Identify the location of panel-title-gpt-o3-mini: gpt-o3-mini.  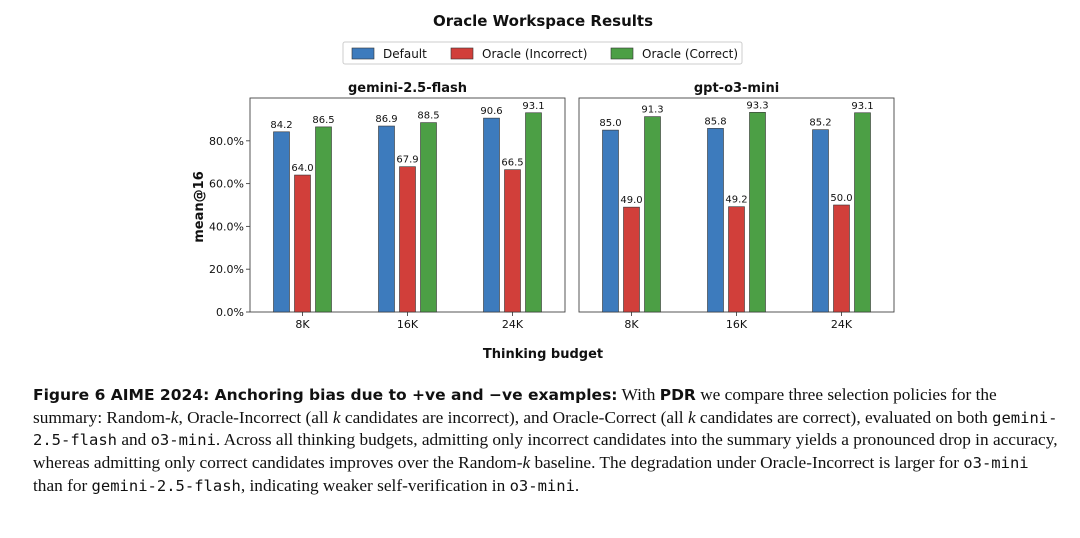
(736, 88).